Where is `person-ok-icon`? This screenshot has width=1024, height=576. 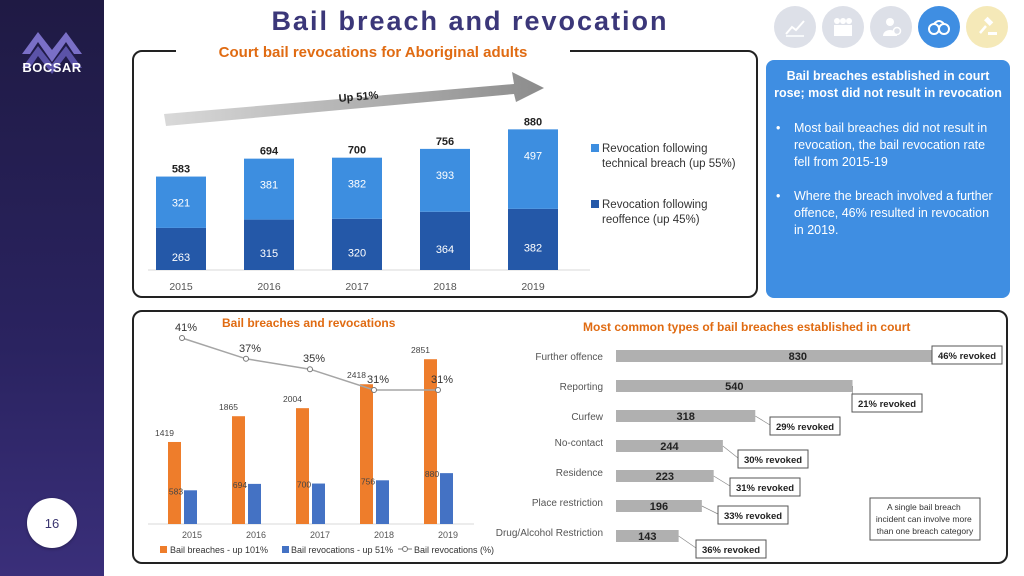
person-ok-icon is located at coordinates (891, 27).